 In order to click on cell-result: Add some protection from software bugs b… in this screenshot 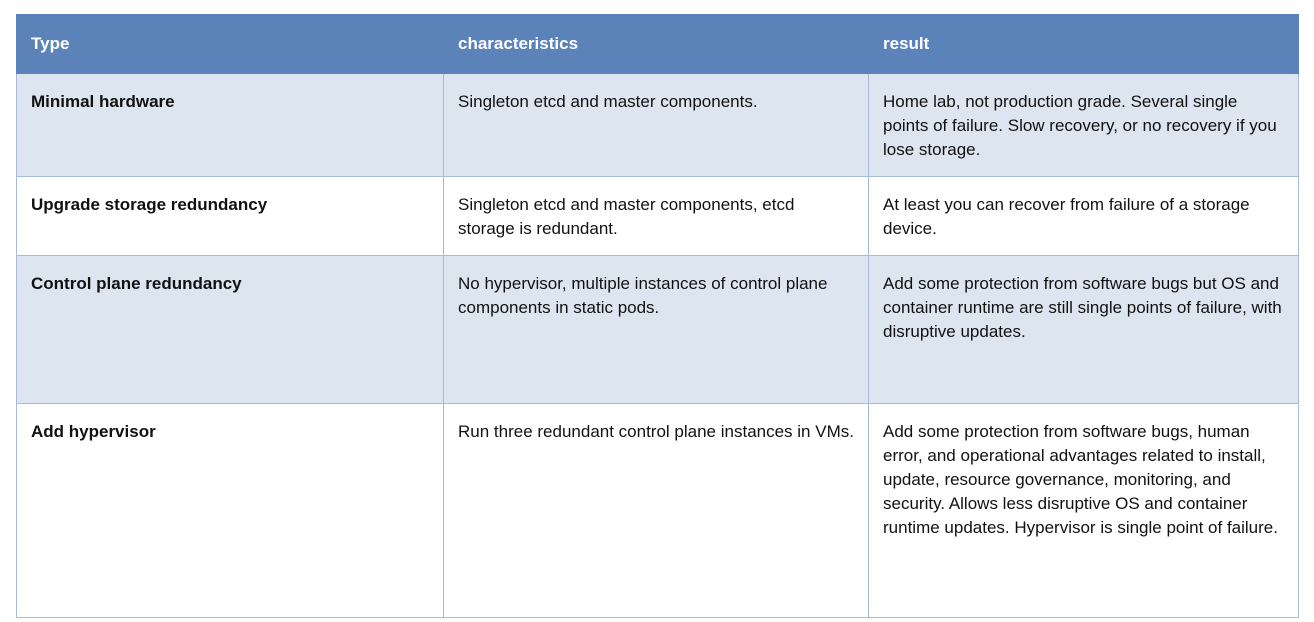, I will do `click(1083, 329)`.